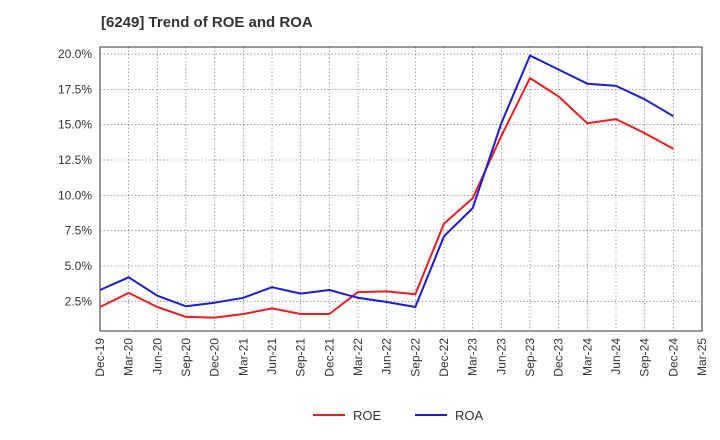  What do you see at coordinates (673, 357) in the screenshot?
I see `x-tick-label: Dec-24` at bounding box center [673, 357].